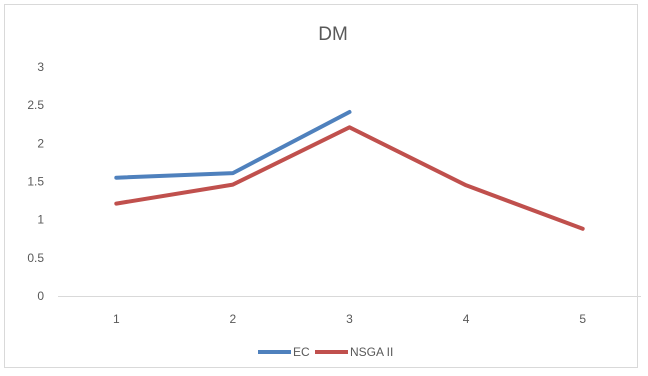 This screenshot has width=648, height=376. Describe the element at coordinates (40, 67) in the screenshot. I see `y-tick-label: 3` at that location.